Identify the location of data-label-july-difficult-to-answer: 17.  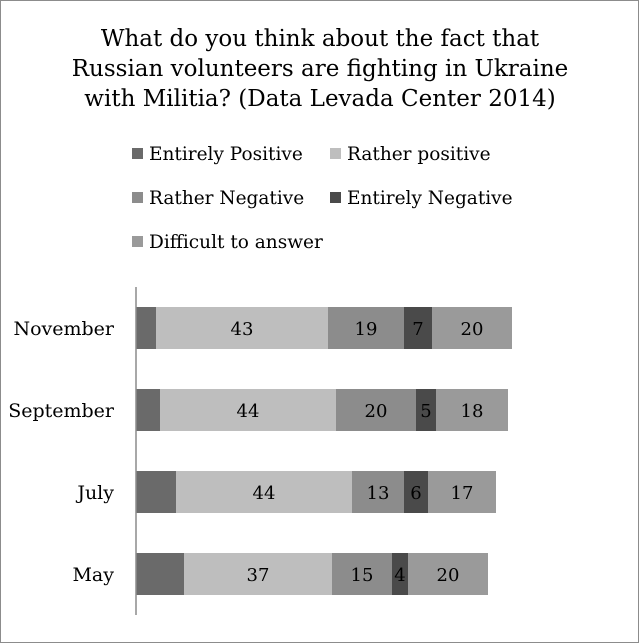
(462, 493).